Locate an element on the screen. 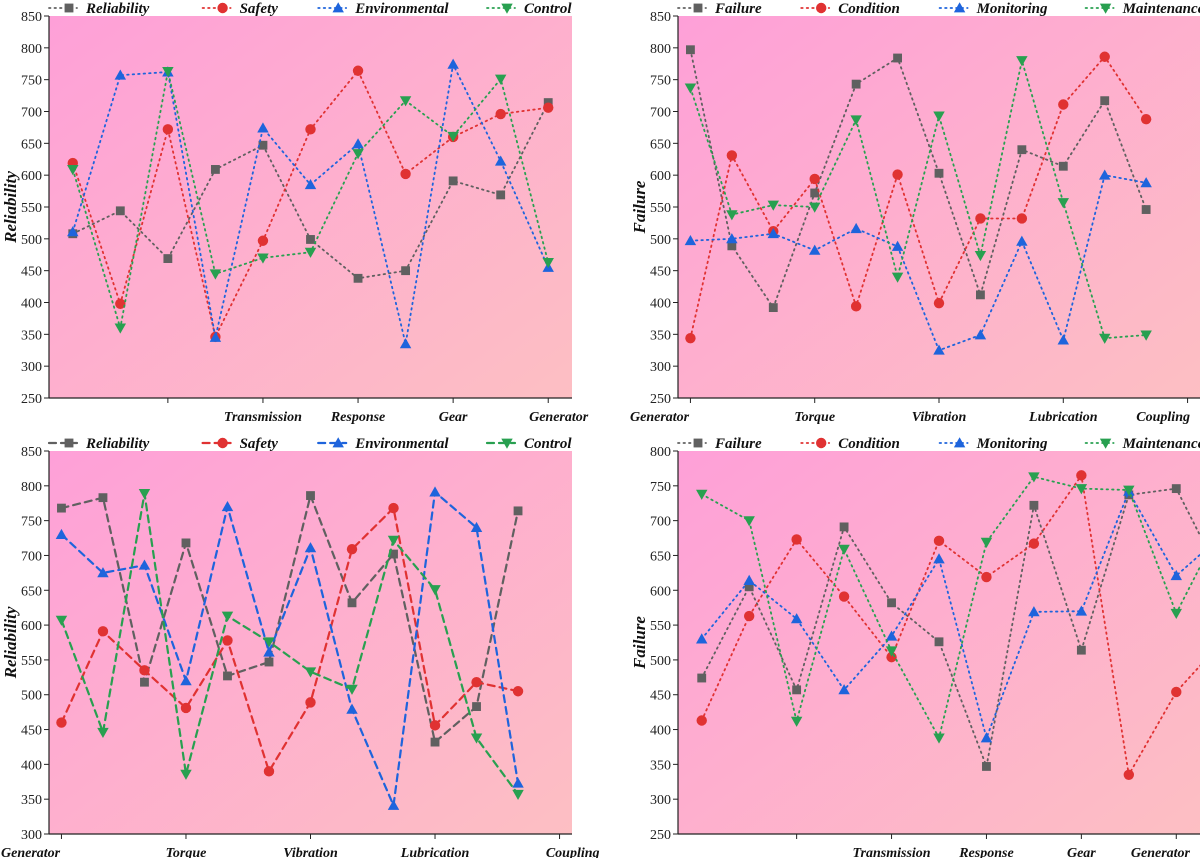  y-axis-label: Failure is located at coordinates (639, 643).